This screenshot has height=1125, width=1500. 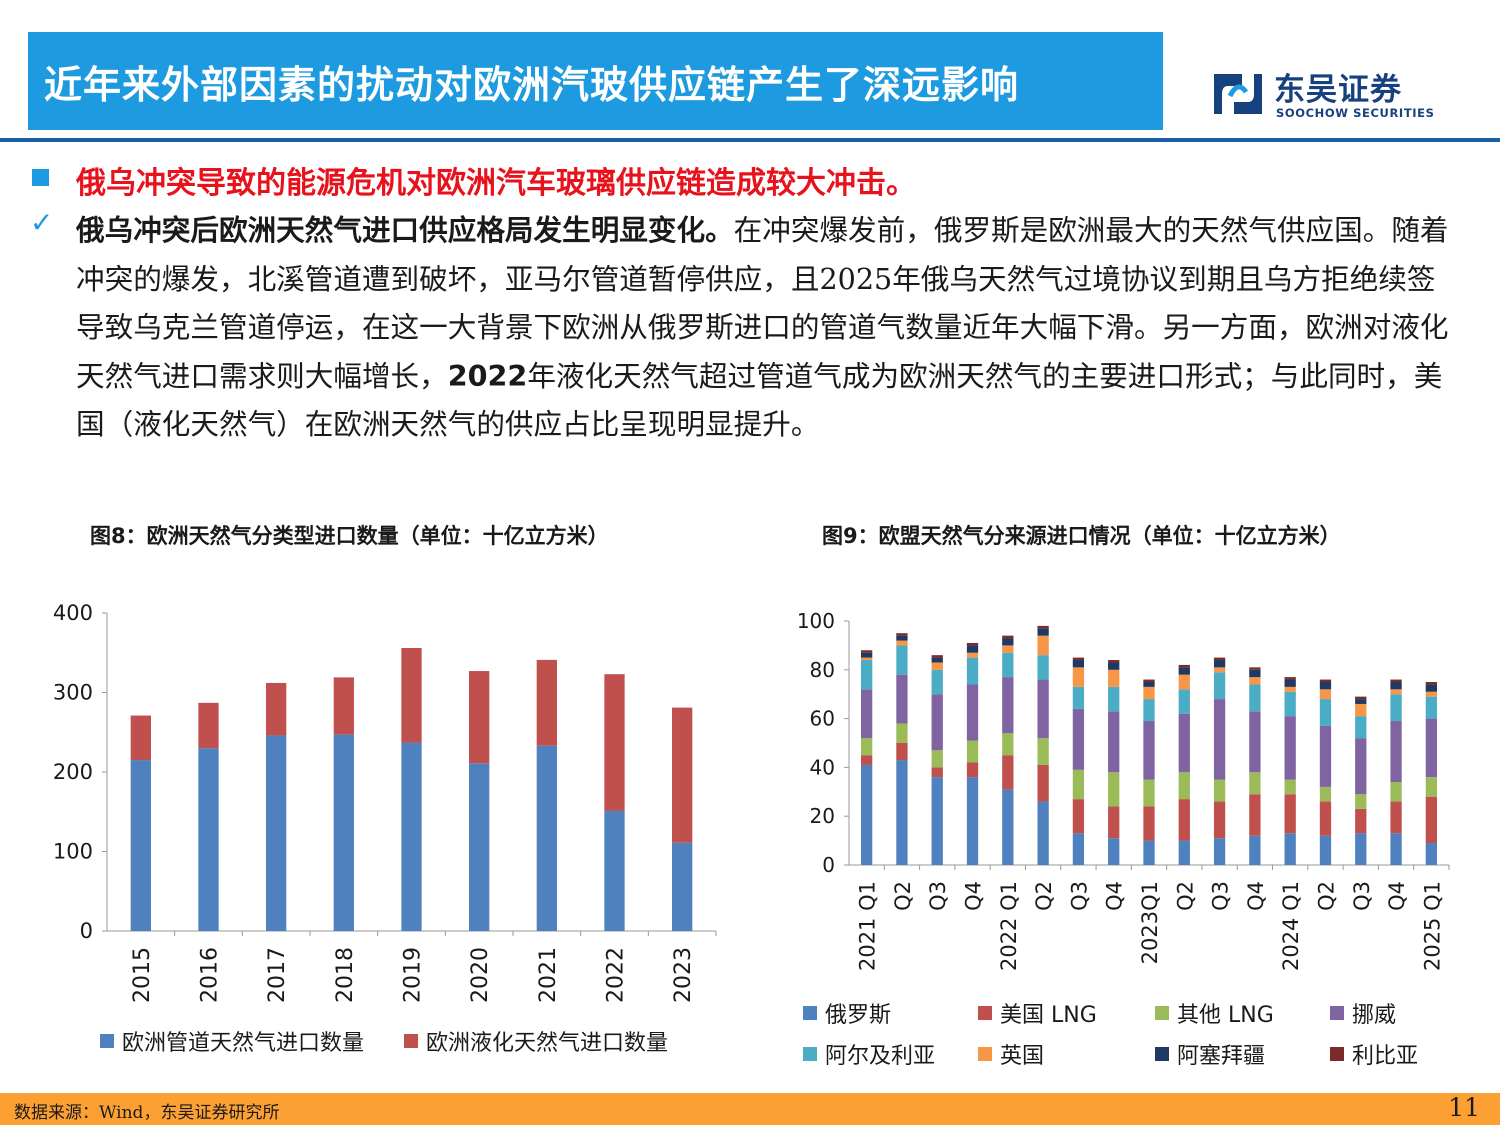 What do you see at coordinates (822, 767) in the screenshot?
I see `y-tick-label: 40` at bounding box center [822, 767].